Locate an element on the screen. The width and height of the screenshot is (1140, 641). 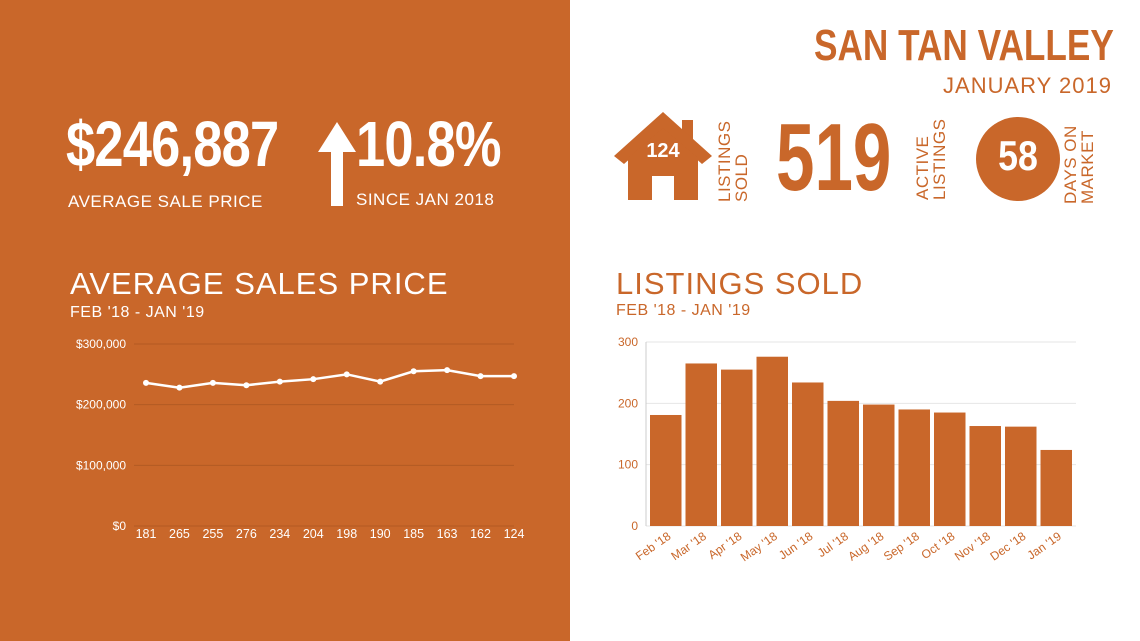
bar-chart-subtitle: FEB '18 - JAN '19 is located at coordinates (683, 310).